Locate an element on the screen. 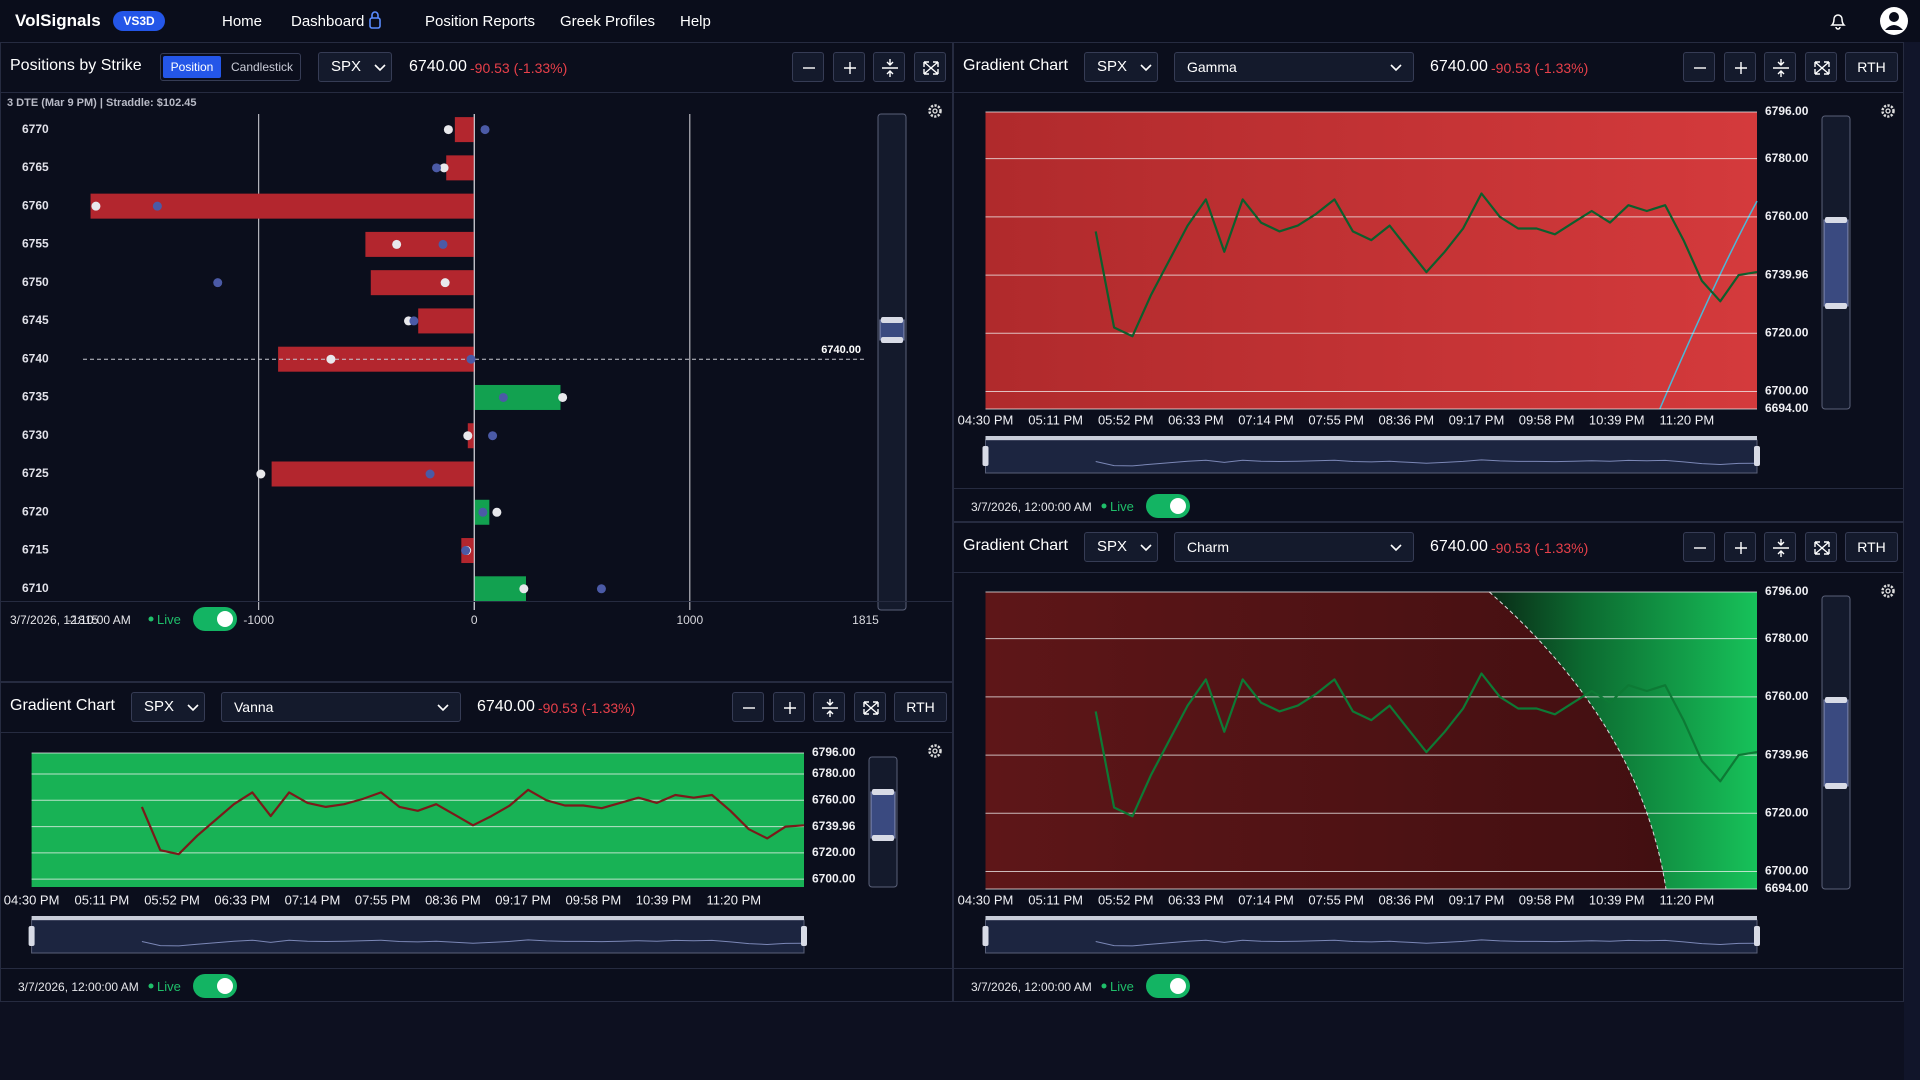 The width and height of the screenshot is (1920, 1080). x-tick-label: 07:14 PM is located at coordinates (1266, 419).